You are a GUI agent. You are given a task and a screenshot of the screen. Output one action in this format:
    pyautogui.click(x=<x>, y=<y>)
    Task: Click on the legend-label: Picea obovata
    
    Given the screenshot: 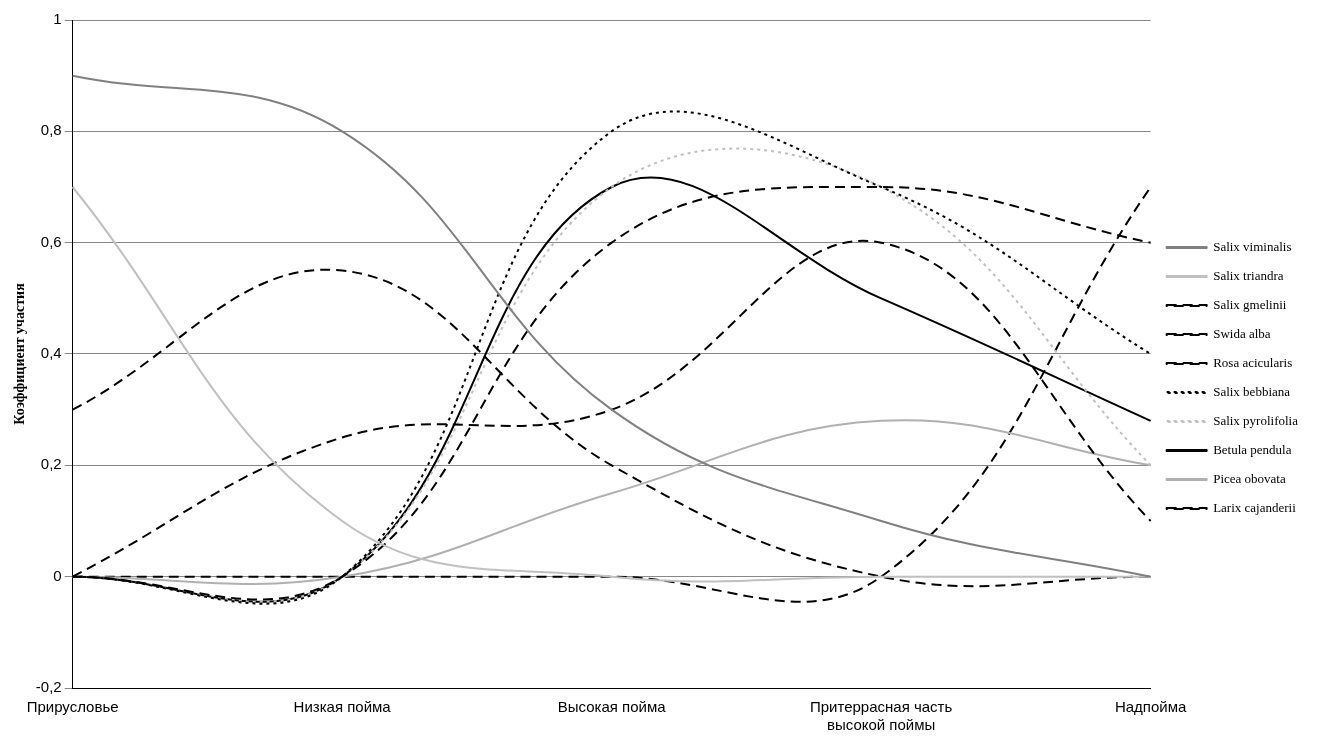 What is the action you would take?
    pyautogui.click(x=1249, y=478)
    